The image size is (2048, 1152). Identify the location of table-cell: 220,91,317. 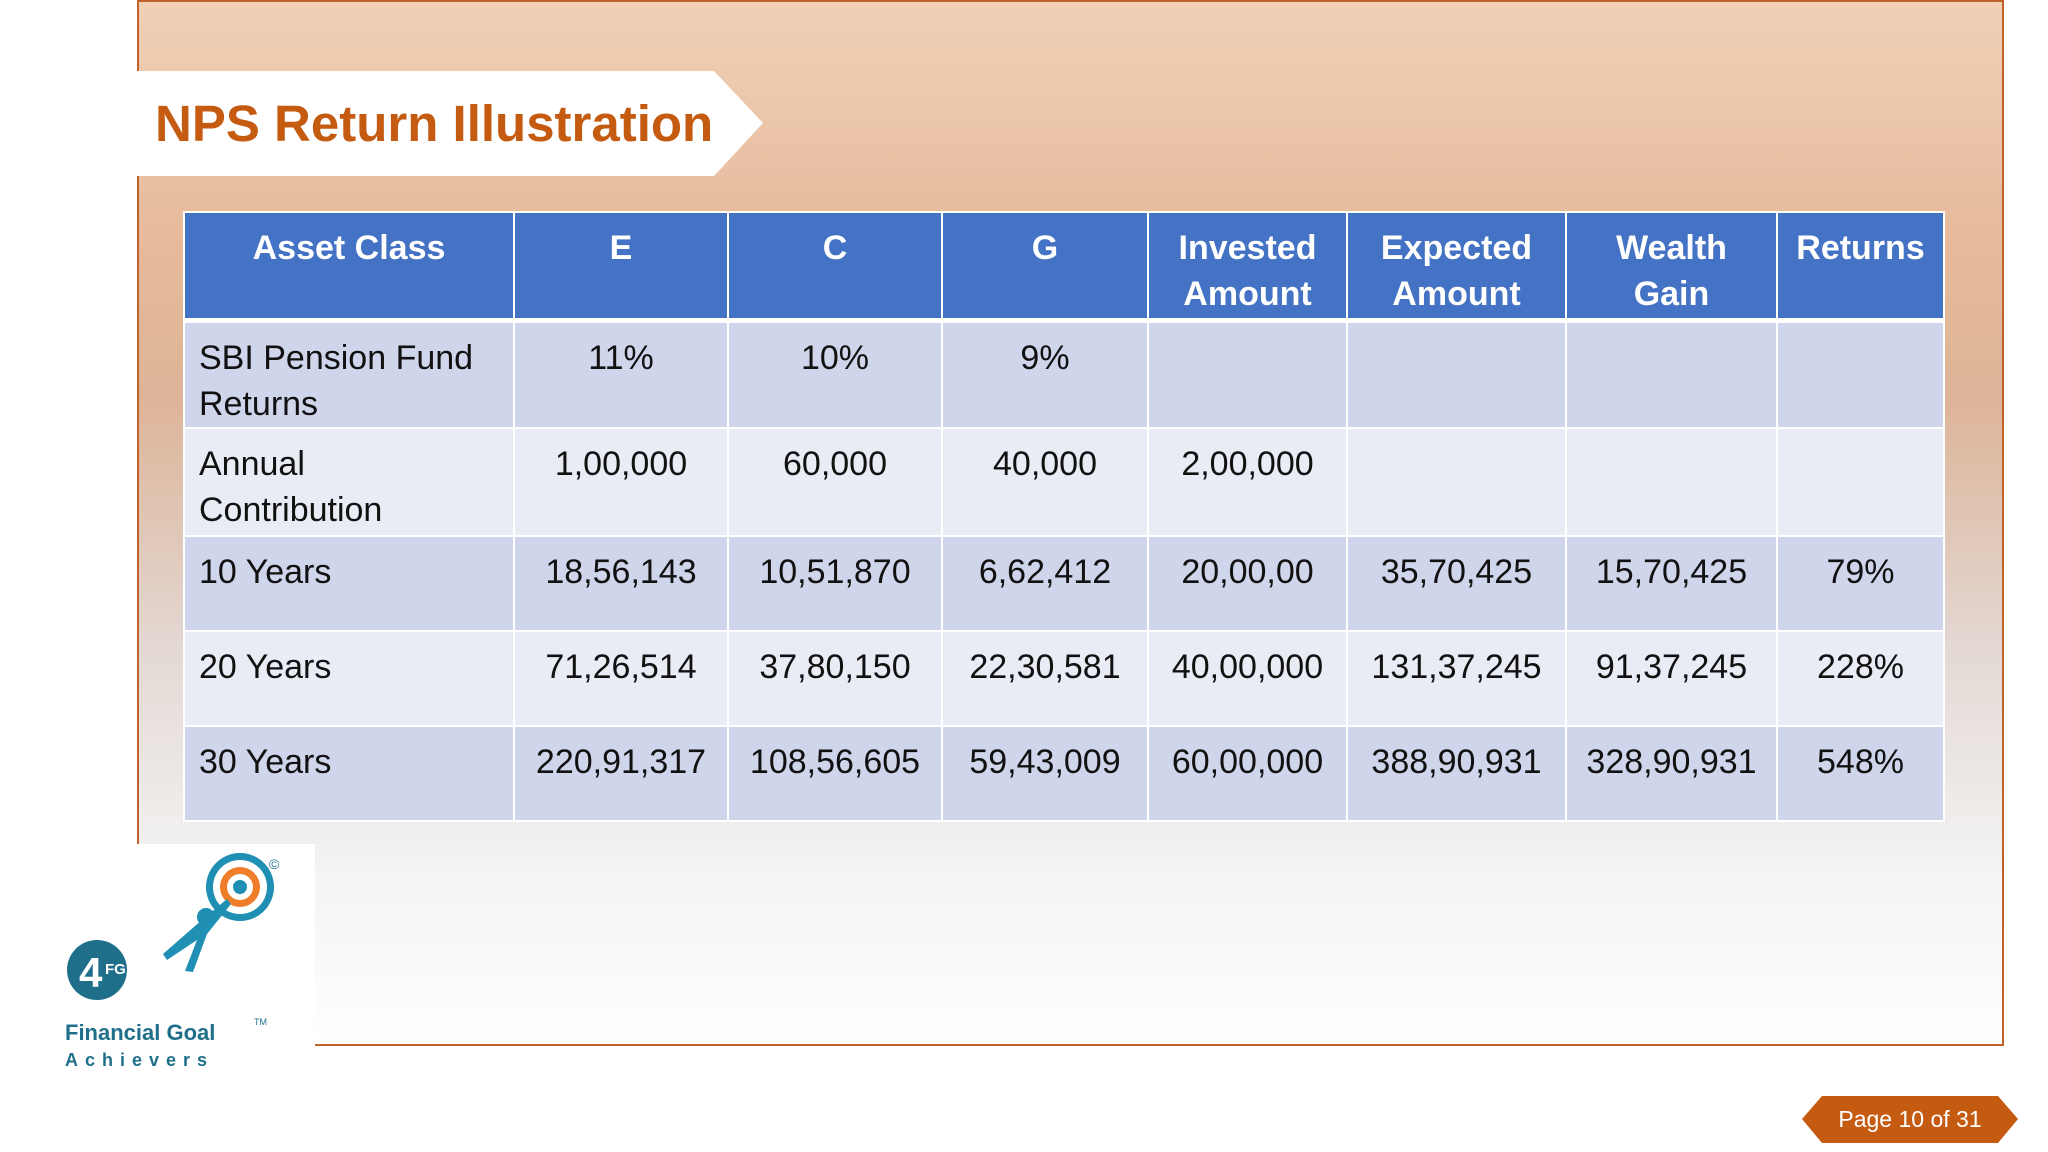
(621, 773).